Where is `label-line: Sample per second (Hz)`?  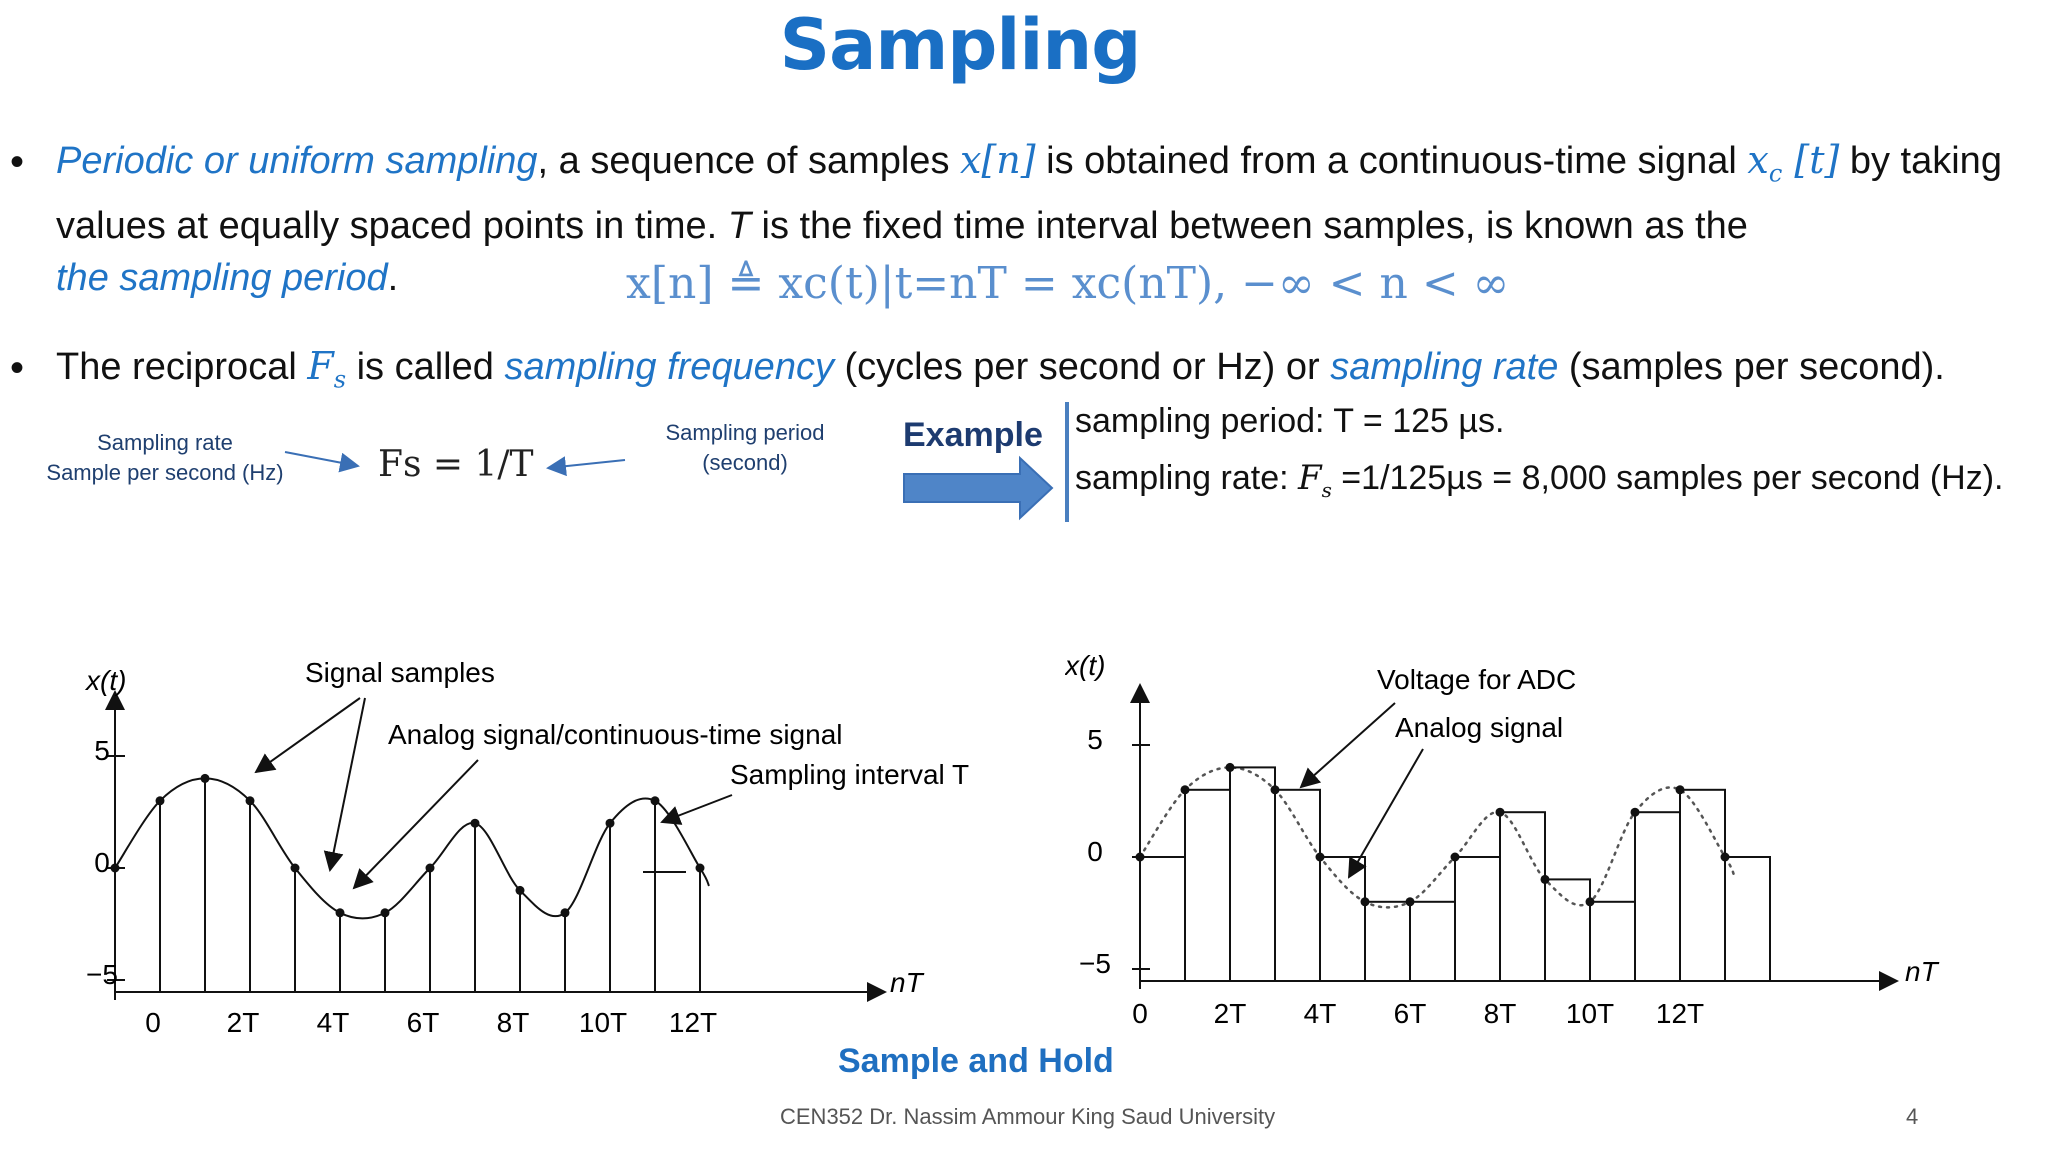 label-line: Sample per second (Hz) is located at coordinates (165, 472).